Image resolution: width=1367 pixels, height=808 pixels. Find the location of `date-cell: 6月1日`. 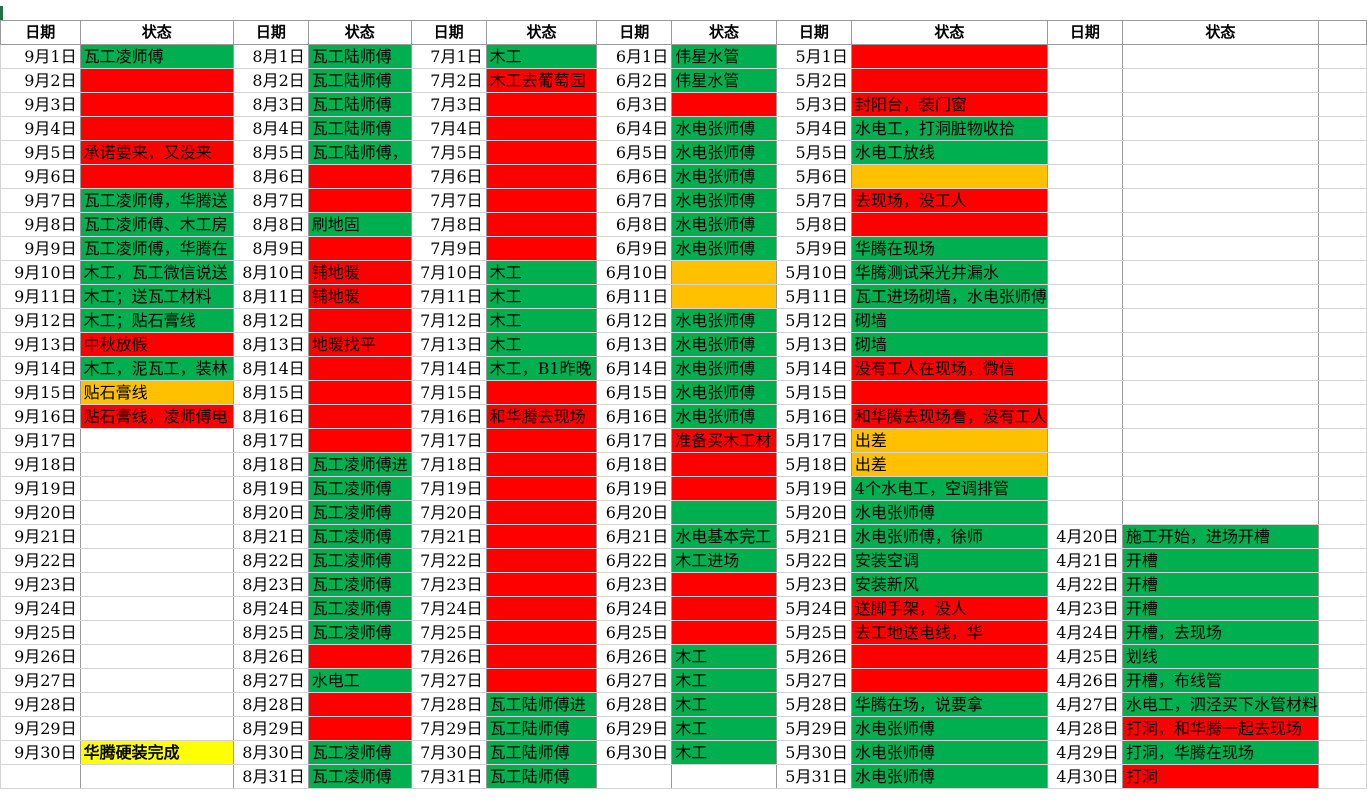

date-cell: 6月1日 is located at coordinates (634, 56).